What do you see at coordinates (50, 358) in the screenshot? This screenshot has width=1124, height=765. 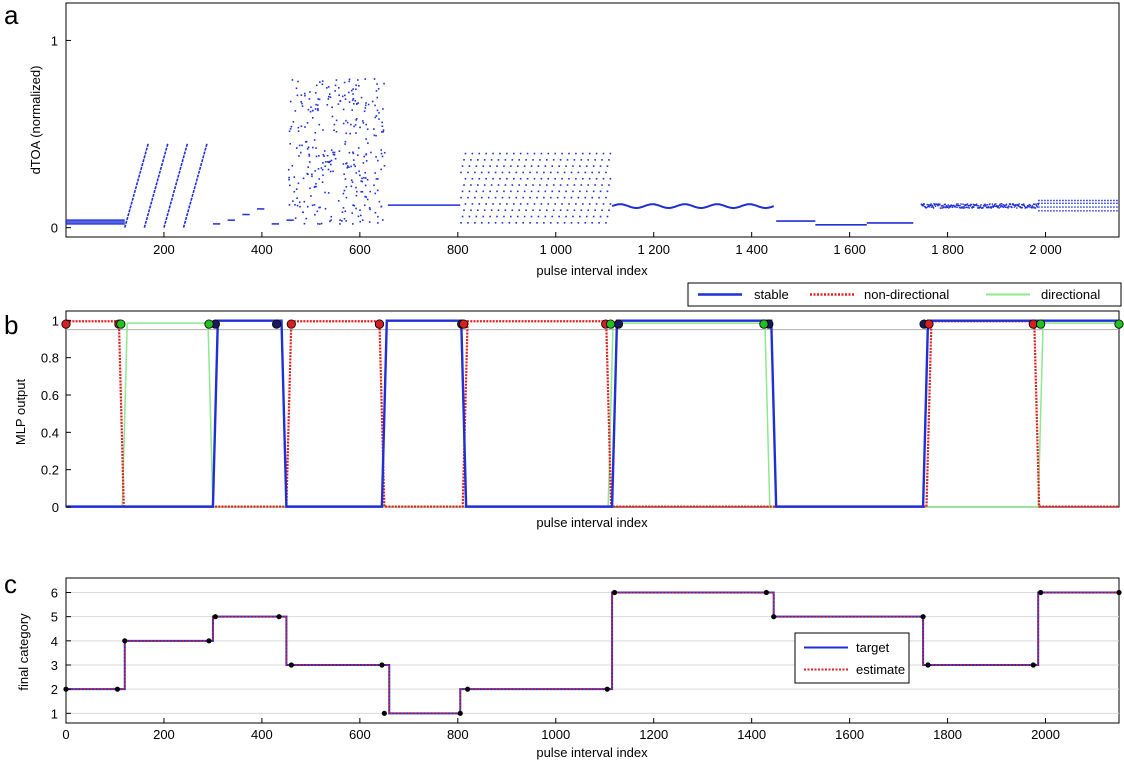 I see `b-ytick-label: 0.8` at bounding box center [50, 358].